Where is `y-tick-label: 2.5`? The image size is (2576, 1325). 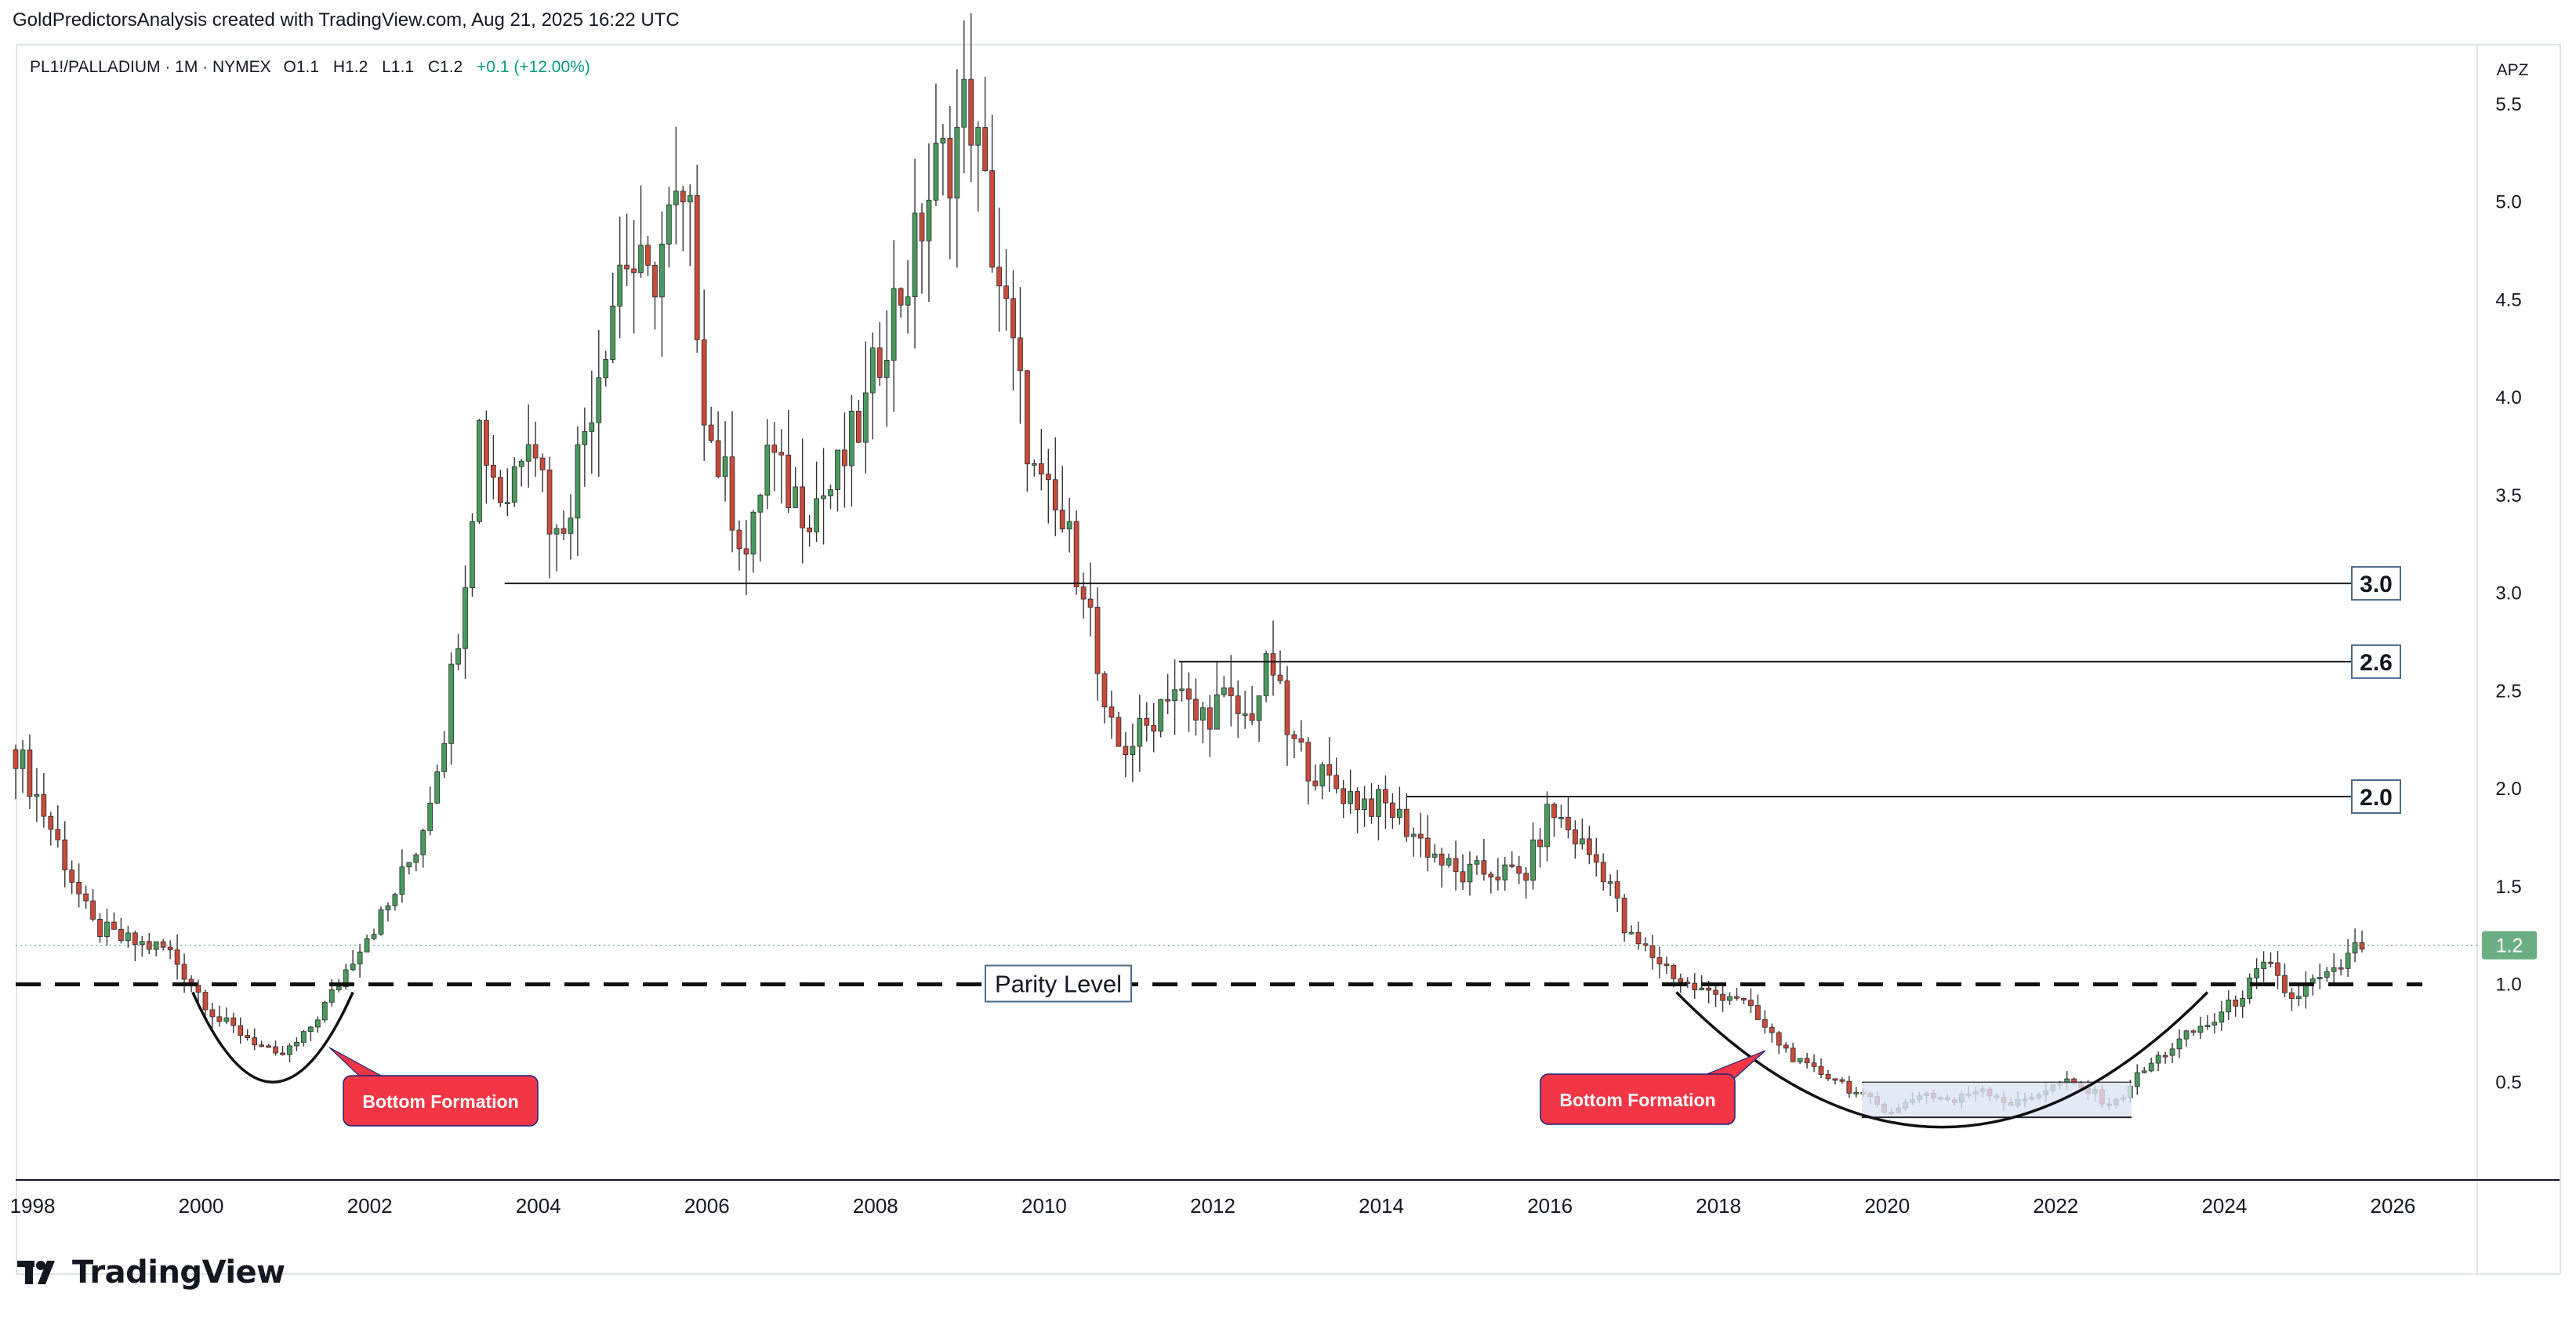
y-tick-label: 2.5 is located at coordinates (2508, 691).